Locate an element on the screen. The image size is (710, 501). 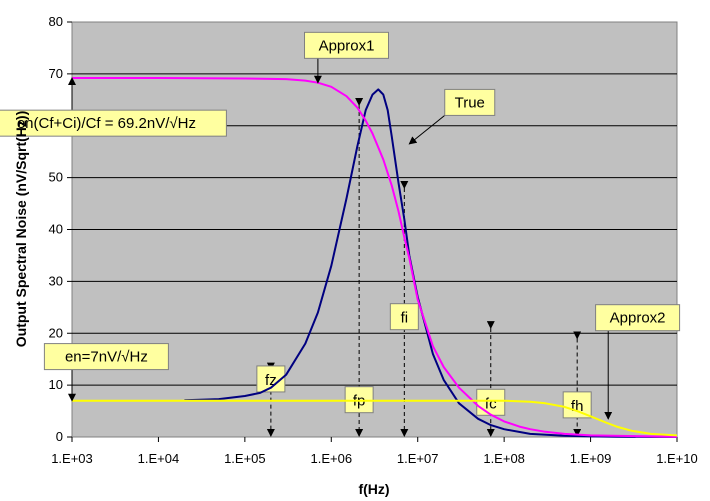
x-tick-label: 1.E+04 is located at coordinates (159, 458).